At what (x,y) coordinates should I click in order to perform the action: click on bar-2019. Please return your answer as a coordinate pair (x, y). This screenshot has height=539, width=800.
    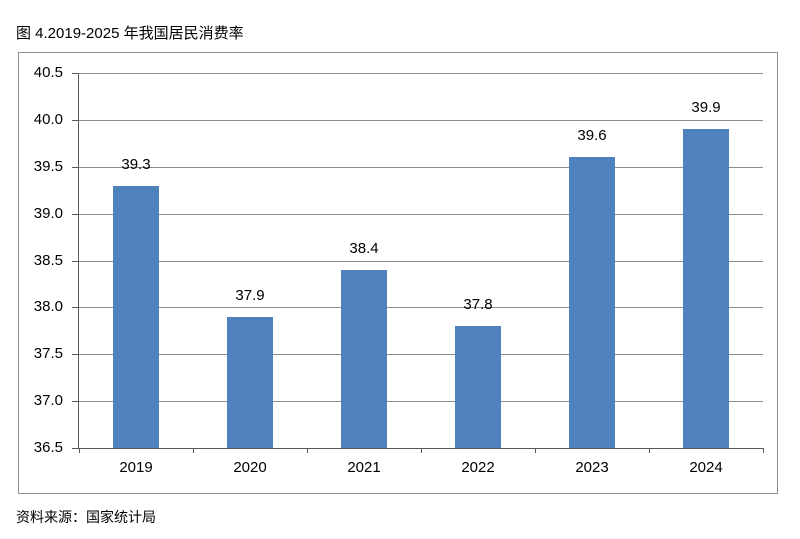
    Looking at the image, I should click on (136, 317).